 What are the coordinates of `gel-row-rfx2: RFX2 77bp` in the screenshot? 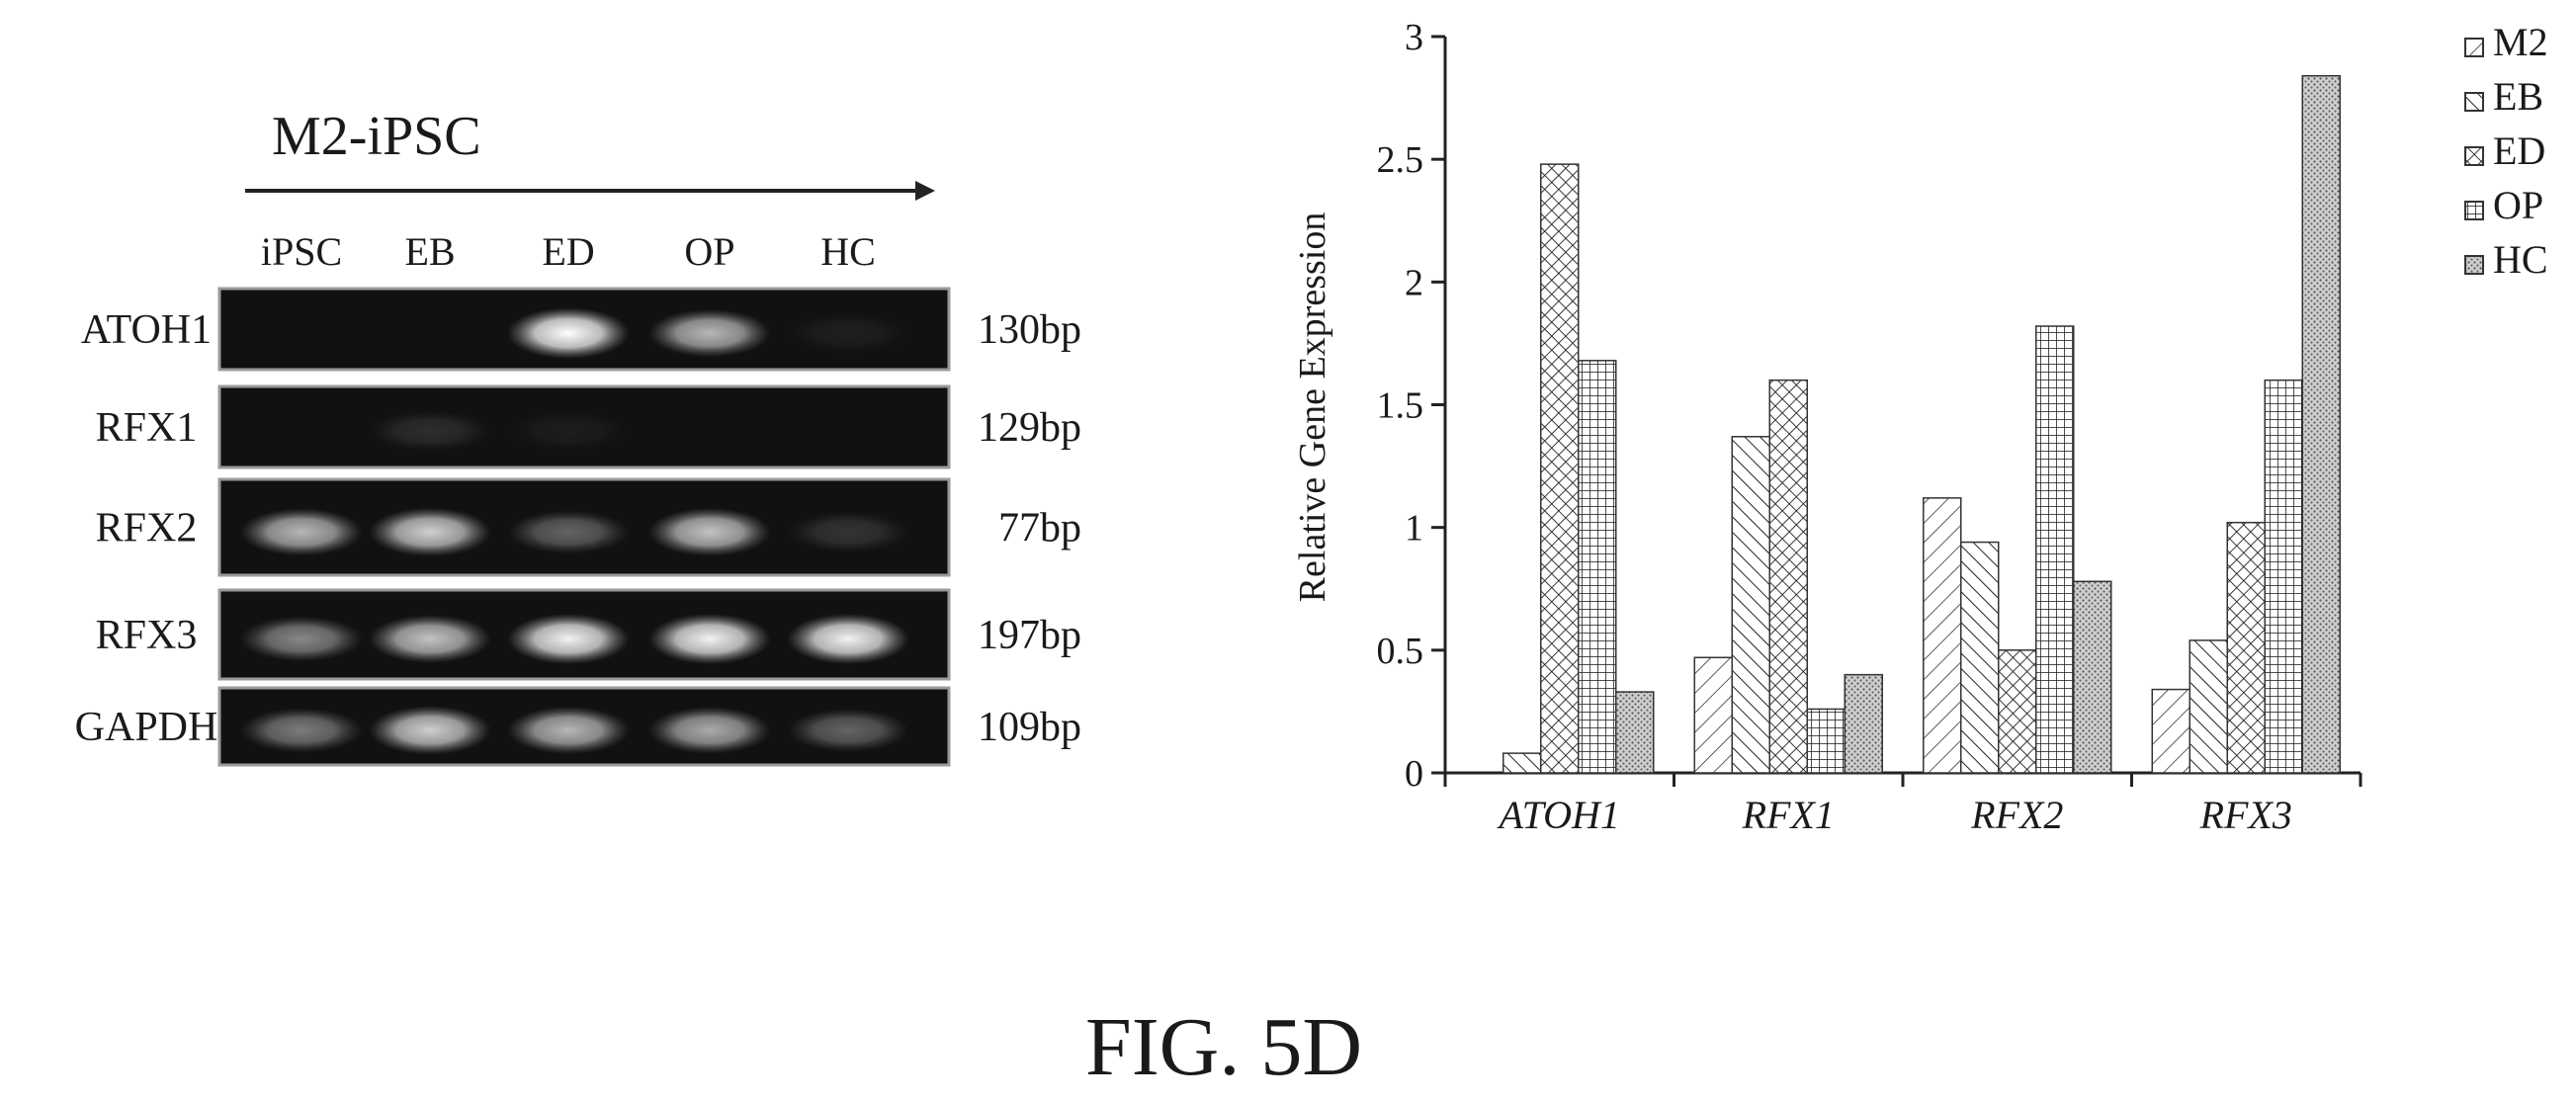 It's located at (588, 527).